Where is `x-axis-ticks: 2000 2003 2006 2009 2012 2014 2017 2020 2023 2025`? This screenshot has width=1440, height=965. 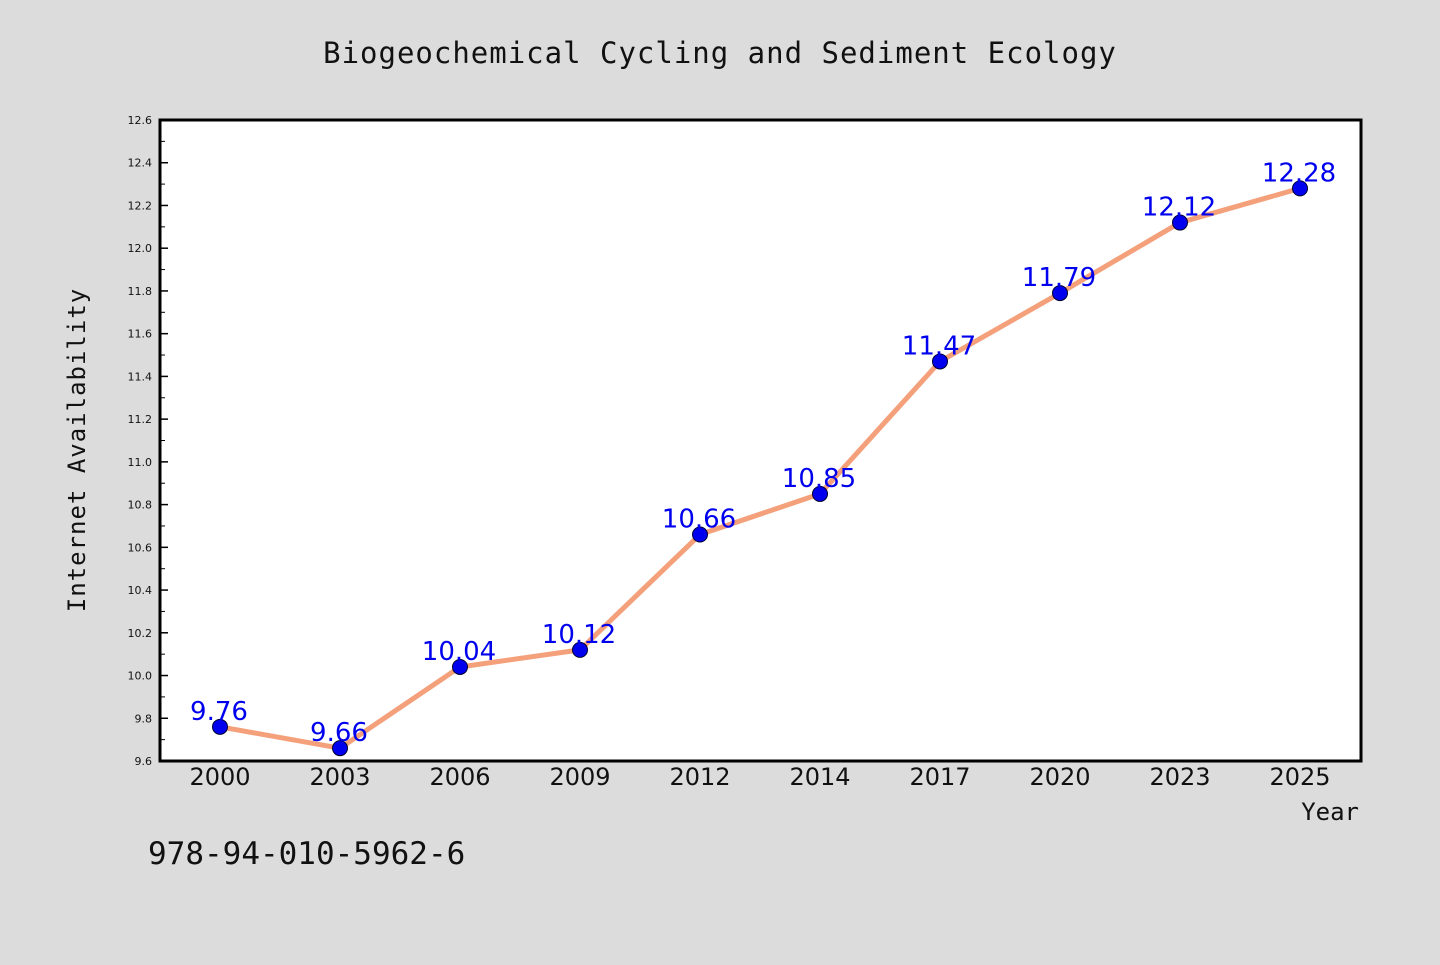 x-axis-ticks: 2000 2003 2006 2009 2012 2014 2017 2020 2023 2025 is located at coordinates (759, 777).